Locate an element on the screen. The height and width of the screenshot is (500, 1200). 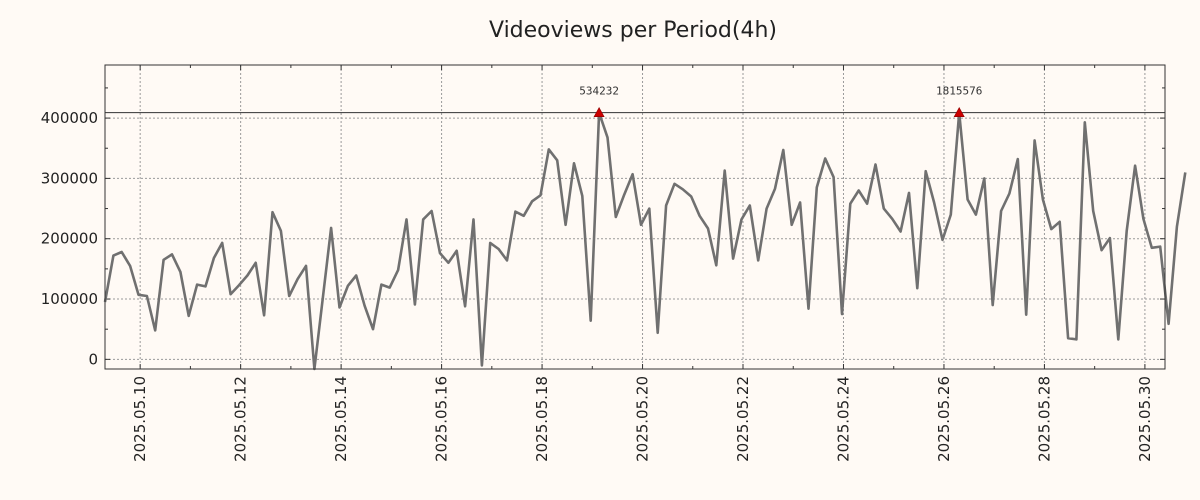
x-tick-label: 2025.05.22 is located at coordinates (743, 419).